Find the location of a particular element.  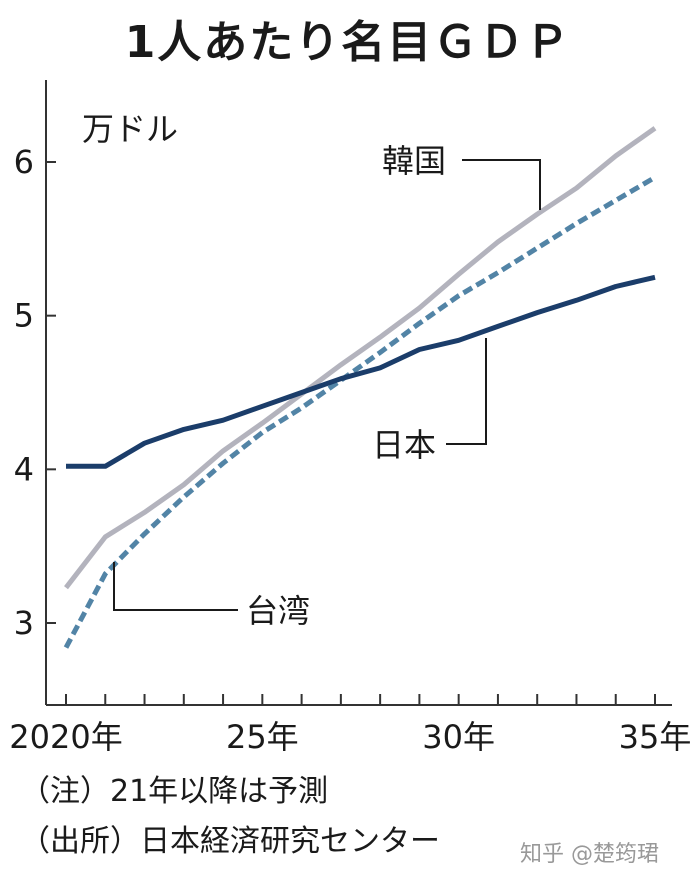

series-label-korea: 韓国 is located at coordinates (414, 161).